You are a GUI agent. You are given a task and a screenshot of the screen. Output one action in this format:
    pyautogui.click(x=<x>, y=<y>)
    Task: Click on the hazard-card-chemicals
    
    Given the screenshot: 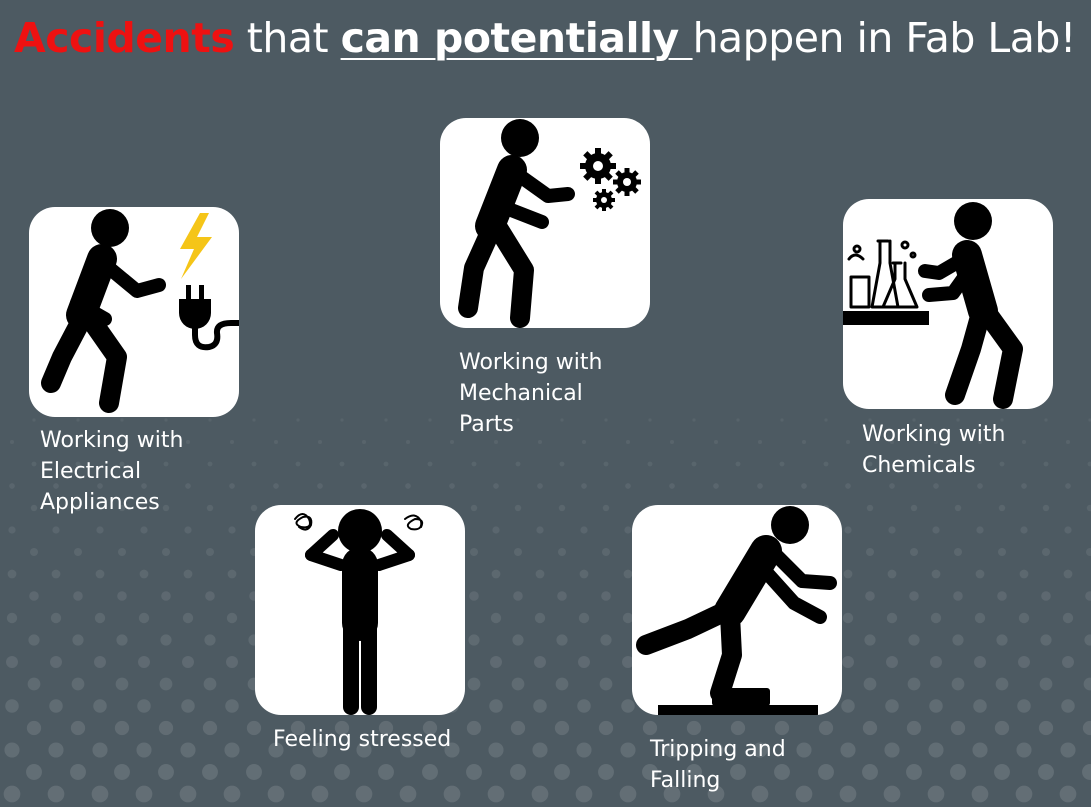 What is the action you would take?
    pyautogui.click(x=948, y=304)
    